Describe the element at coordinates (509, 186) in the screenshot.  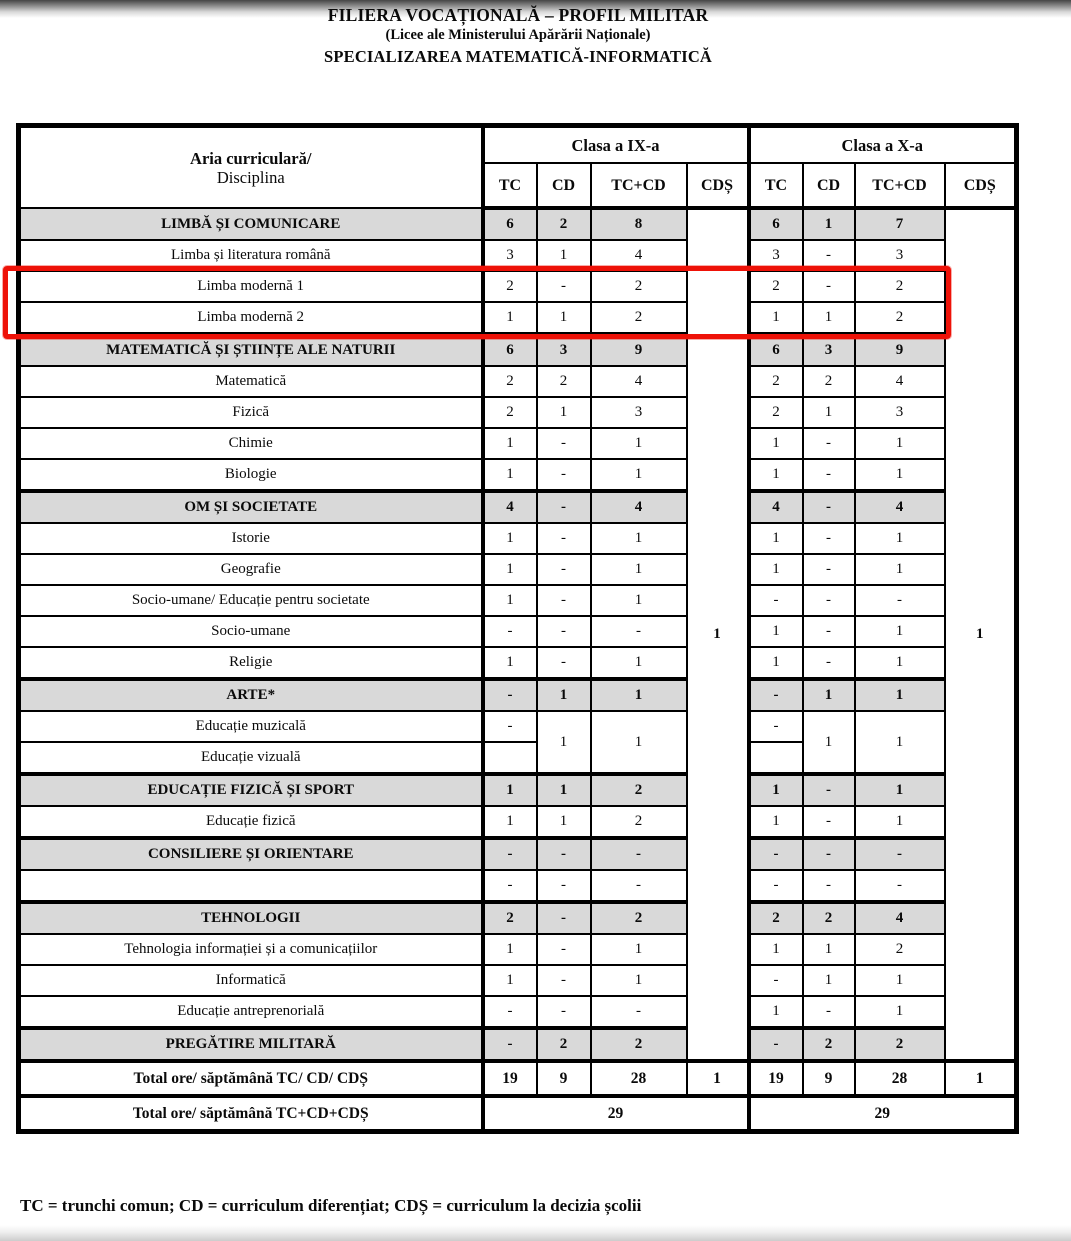
I see `subheader-tc-ix: TC` at that location.